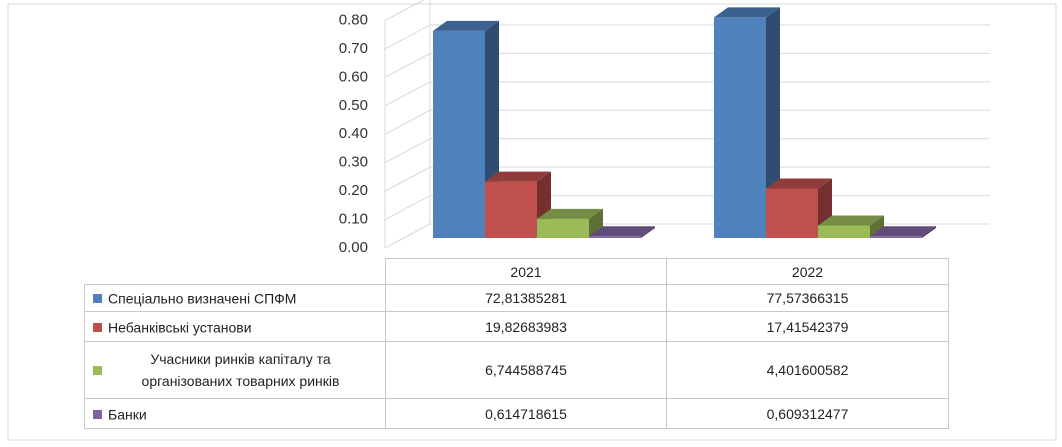 The image size is (1062, 447). Describe the element at coordinates (353, 190) in the screenshot. I see `y-tick-label: 0.20` at that location.